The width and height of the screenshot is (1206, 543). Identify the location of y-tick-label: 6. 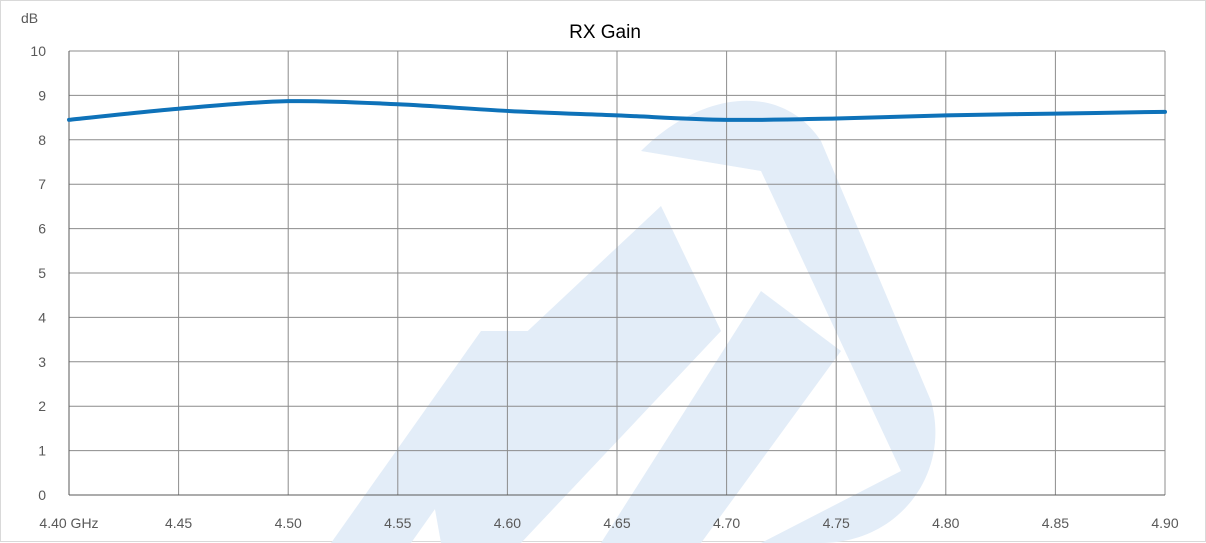
(42, 229).